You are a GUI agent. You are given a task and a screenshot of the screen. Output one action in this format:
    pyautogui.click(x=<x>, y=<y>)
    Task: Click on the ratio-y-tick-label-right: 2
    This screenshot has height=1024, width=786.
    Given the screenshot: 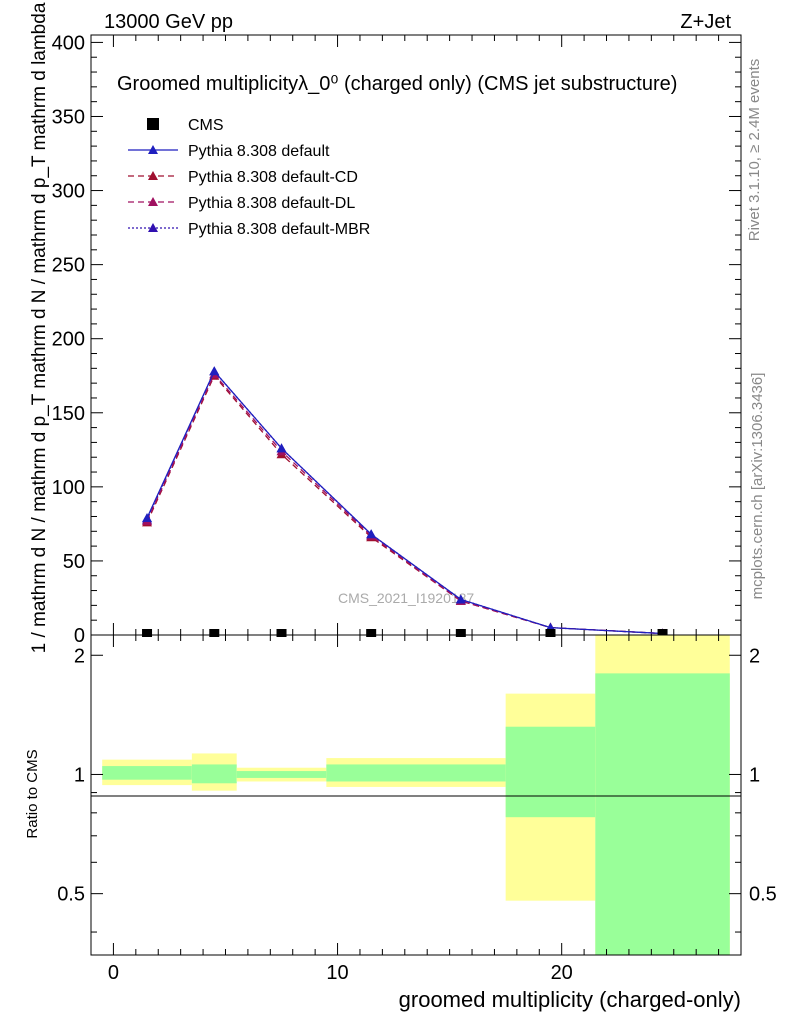 What is the action you would take?
    pyautogui.click(x=754, y=656)
    